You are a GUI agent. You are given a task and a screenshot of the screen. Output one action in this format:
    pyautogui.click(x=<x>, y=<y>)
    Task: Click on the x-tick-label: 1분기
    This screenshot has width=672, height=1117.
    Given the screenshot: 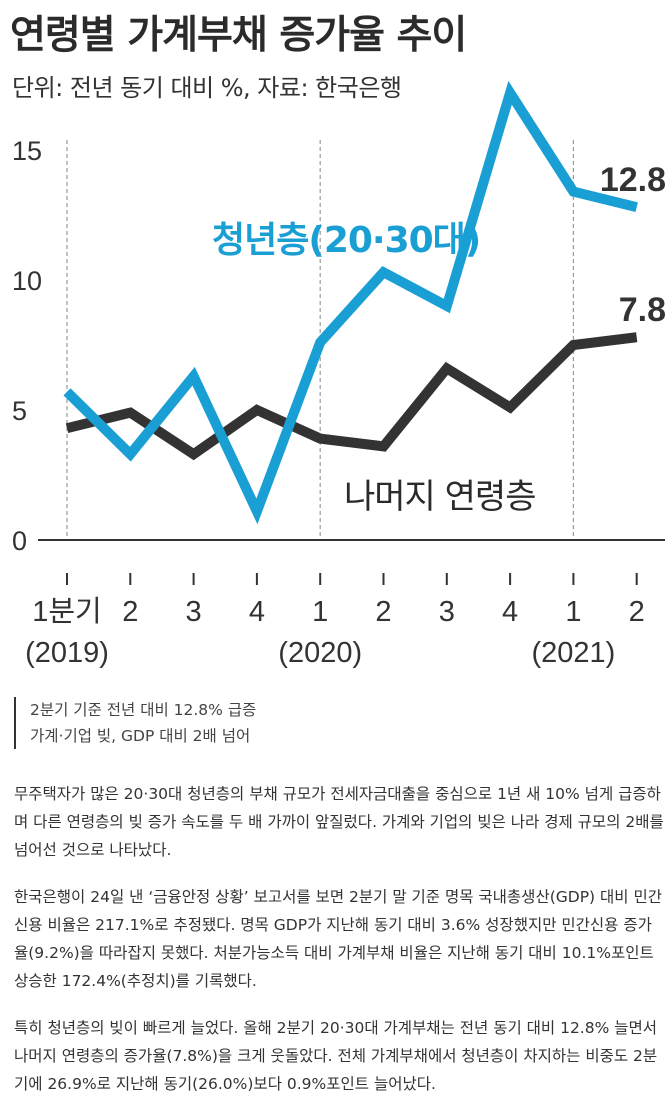 What is the action you would take?
    pyautogui.click(x=67, y=612)
    